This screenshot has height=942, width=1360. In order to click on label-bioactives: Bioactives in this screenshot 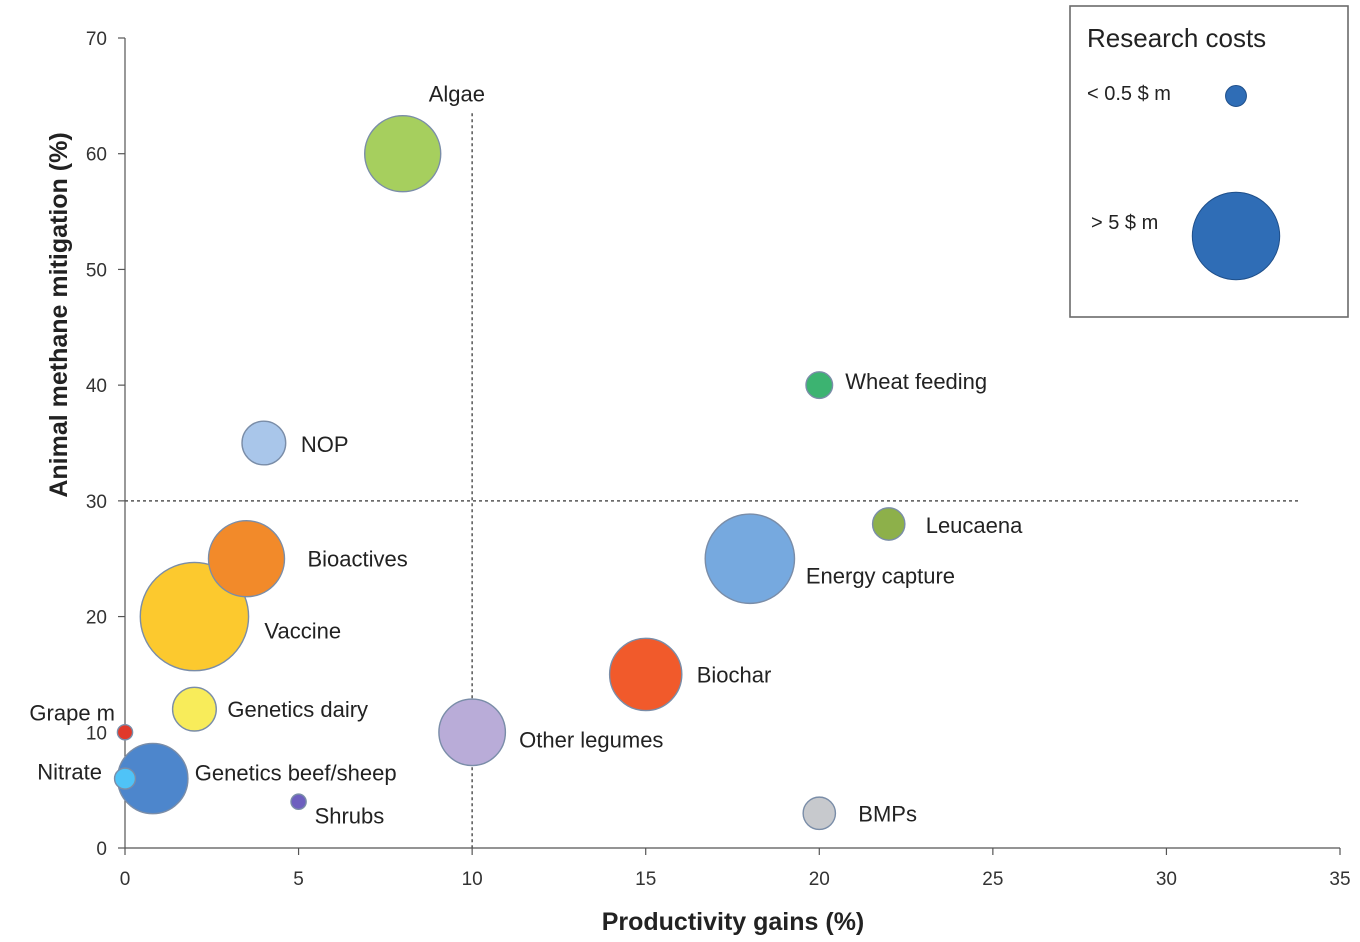, I will do `click(358, 559)`.